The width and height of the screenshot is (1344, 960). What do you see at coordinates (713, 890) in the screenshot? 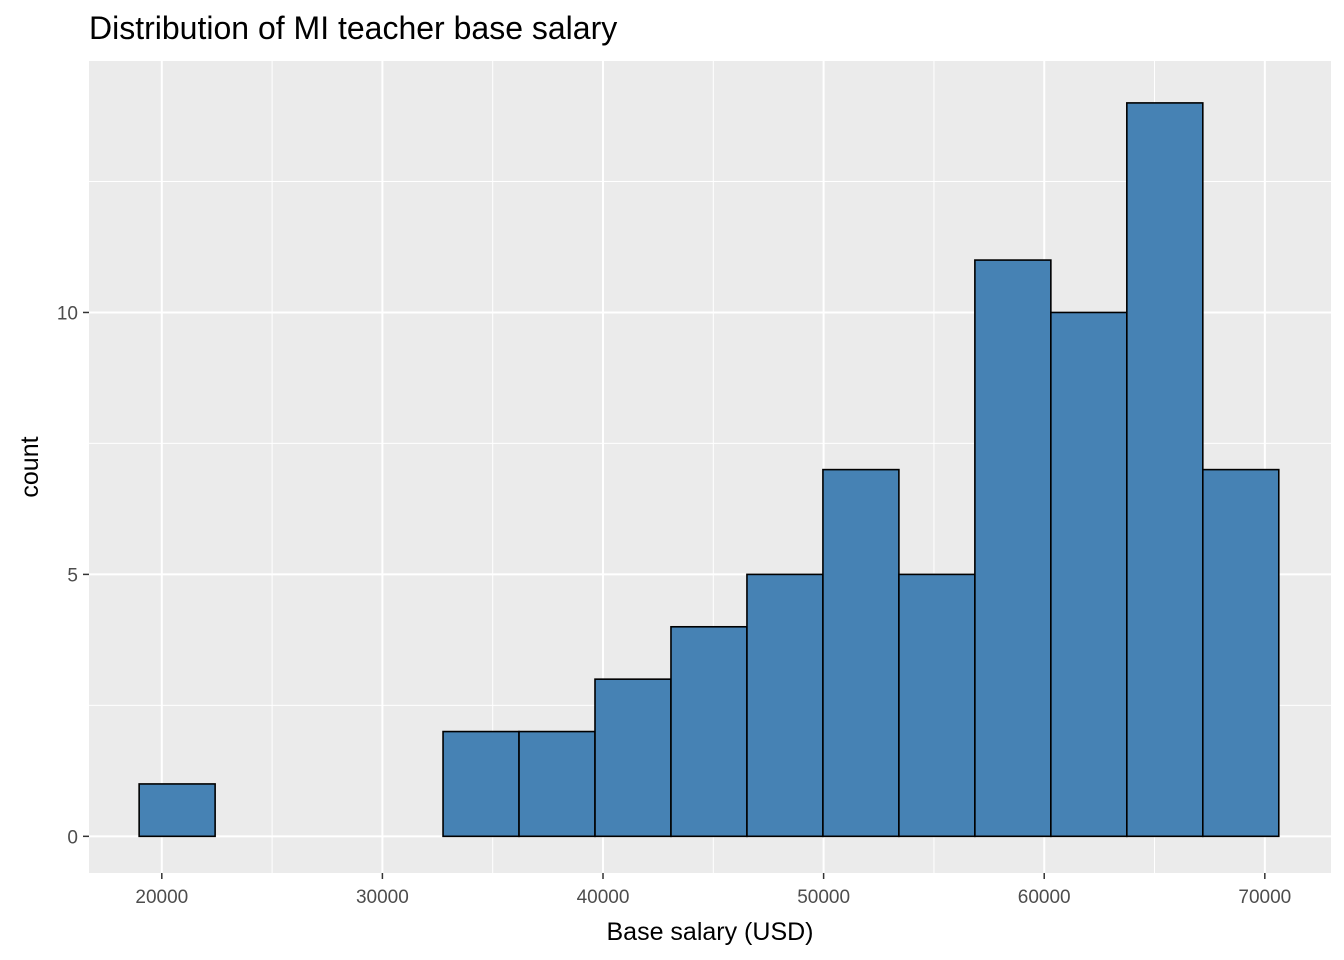
I see `x-axis-ticks: 20000 30000 40000 50000 60000 70000` at bounding box center [713, 890].